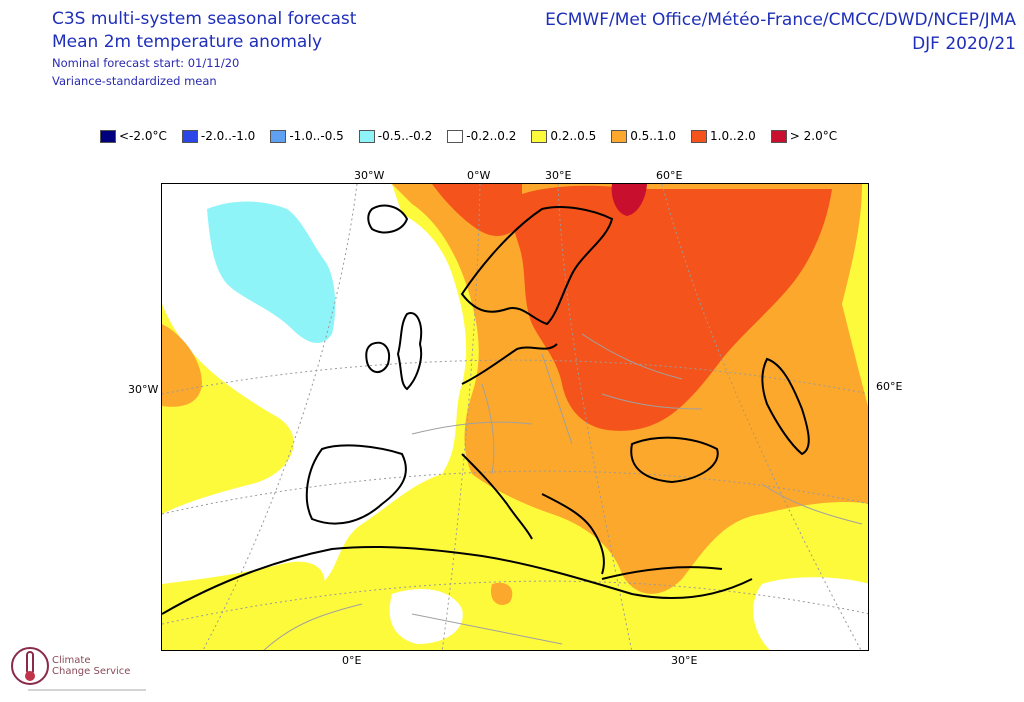 This screenshot has height=702, width=1024. Describe the element at coordinates (889, 386) in the screenshot. I see `right-axis-label: 60°E` at that location.